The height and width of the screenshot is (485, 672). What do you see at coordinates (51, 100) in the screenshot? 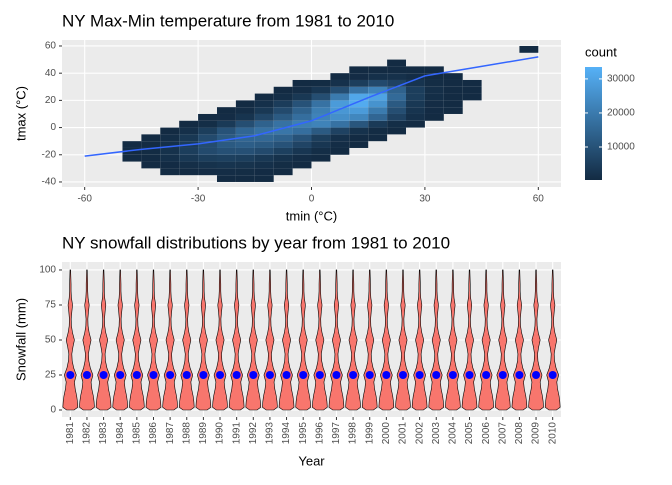
I see `y-tick-label: 20` at bounding box center [51, 100].